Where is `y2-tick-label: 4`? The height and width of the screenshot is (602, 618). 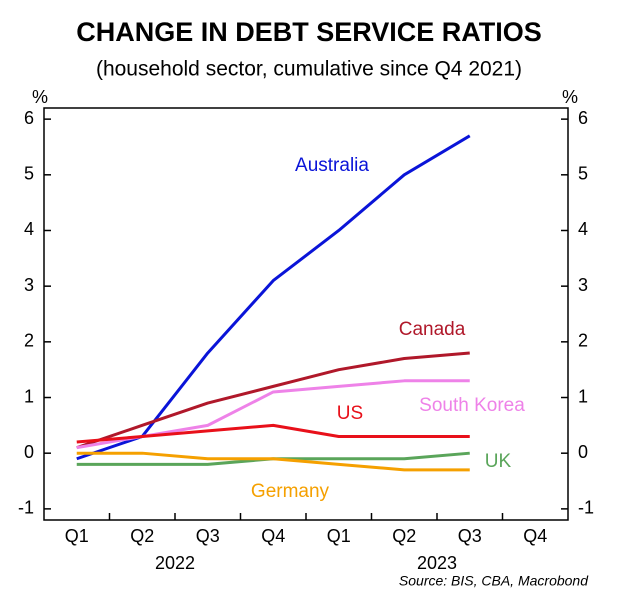
y2-tick-label: 4 is located at coordinates (583, 229).